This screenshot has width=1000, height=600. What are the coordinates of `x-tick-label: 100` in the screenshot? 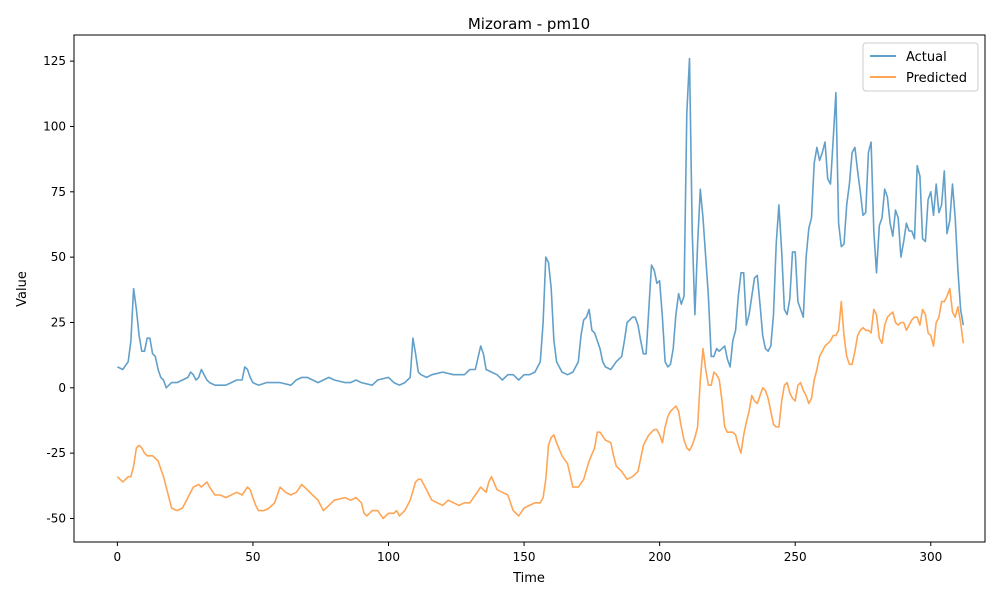 It's located at (388, 557).